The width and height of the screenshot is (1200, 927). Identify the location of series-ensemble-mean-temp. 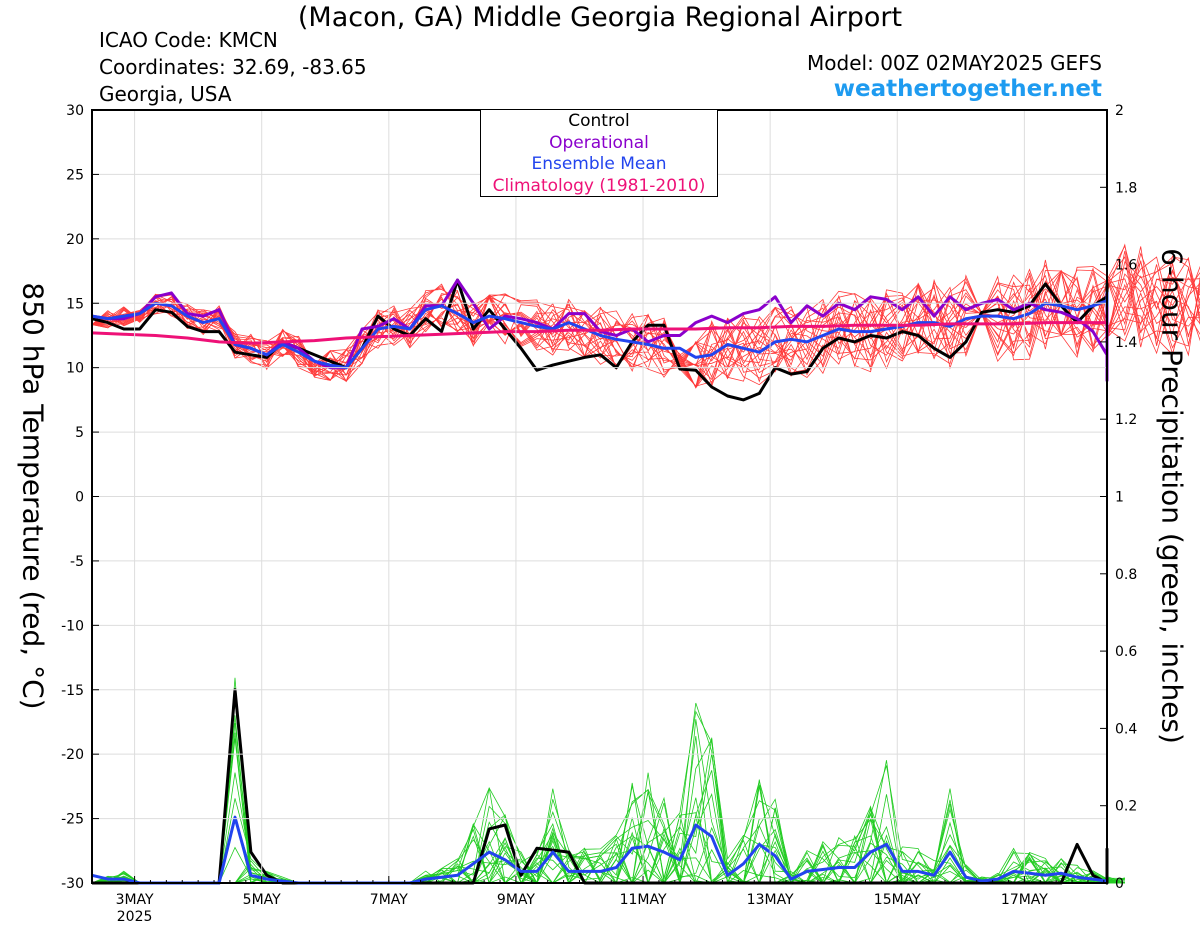
(600, 330).